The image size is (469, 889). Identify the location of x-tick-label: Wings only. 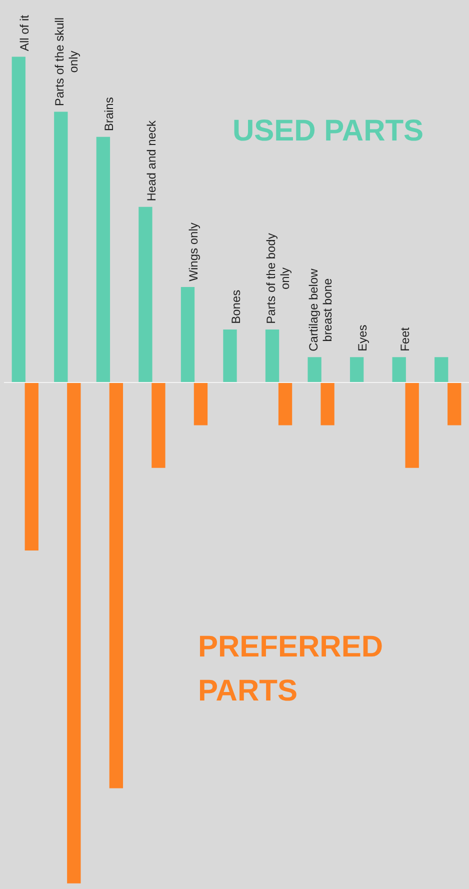
(193, 252).